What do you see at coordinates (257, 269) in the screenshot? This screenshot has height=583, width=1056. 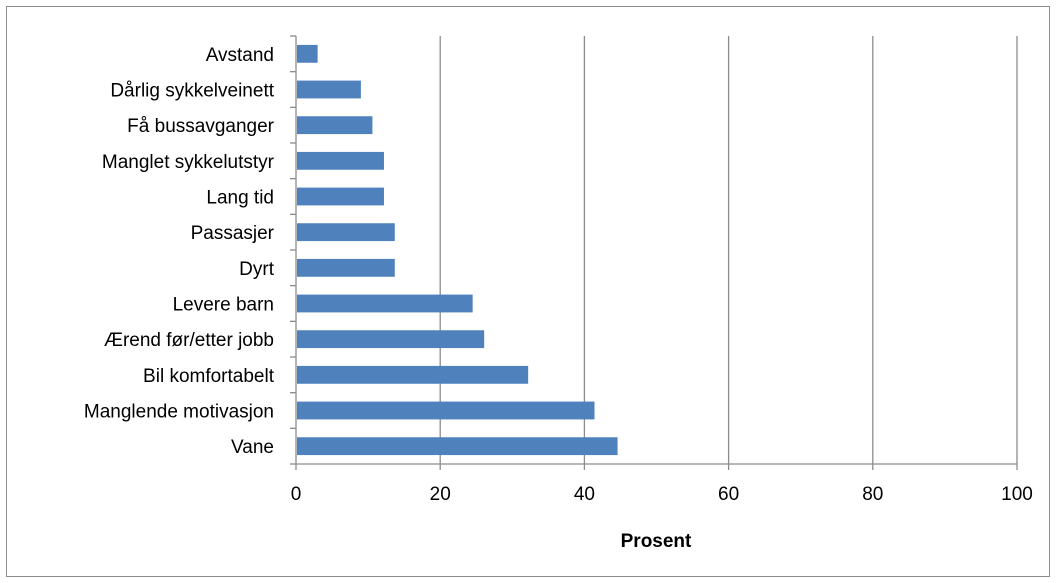 I see `category-label: Dyrt` at bounding box center [257, 269].